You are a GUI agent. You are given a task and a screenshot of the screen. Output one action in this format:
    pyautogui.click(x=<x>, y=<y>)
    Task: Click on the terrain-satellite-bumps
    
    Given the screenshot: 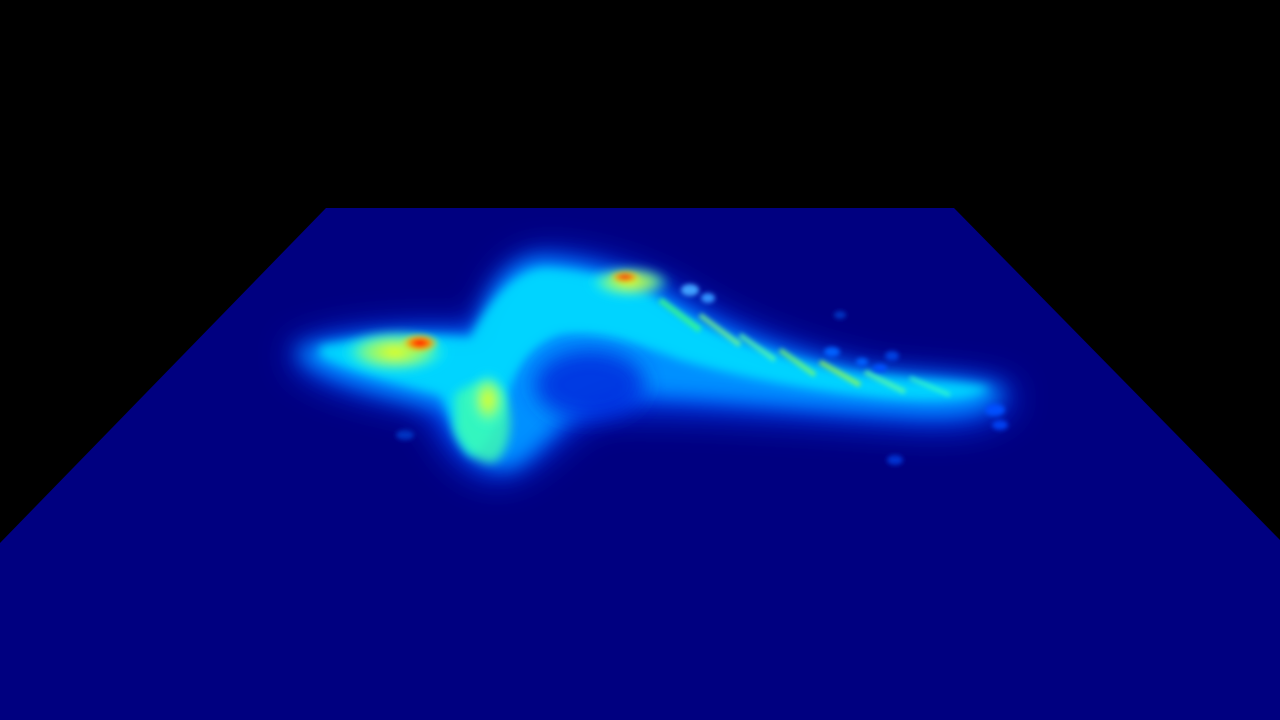 What is the action you would take?
    pyautogui.click(x=702, y=374)
    